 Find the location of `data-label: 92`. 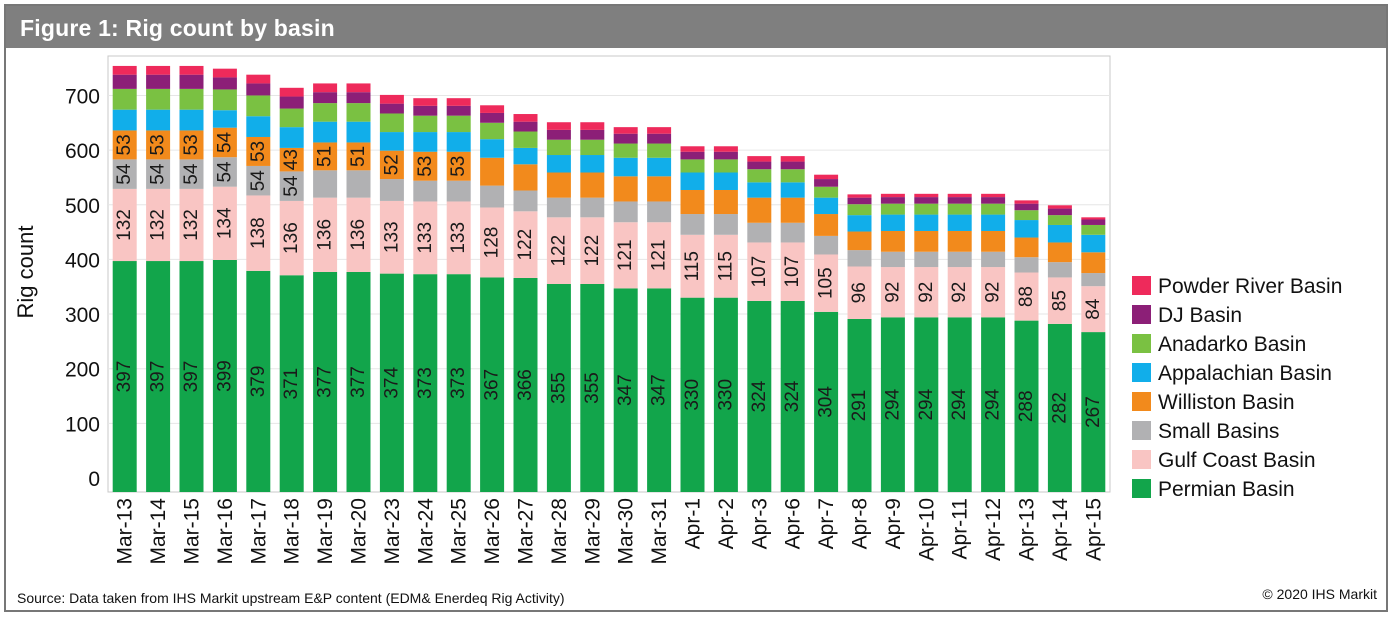

data-label: 92 is located at coordinates (993, 292).